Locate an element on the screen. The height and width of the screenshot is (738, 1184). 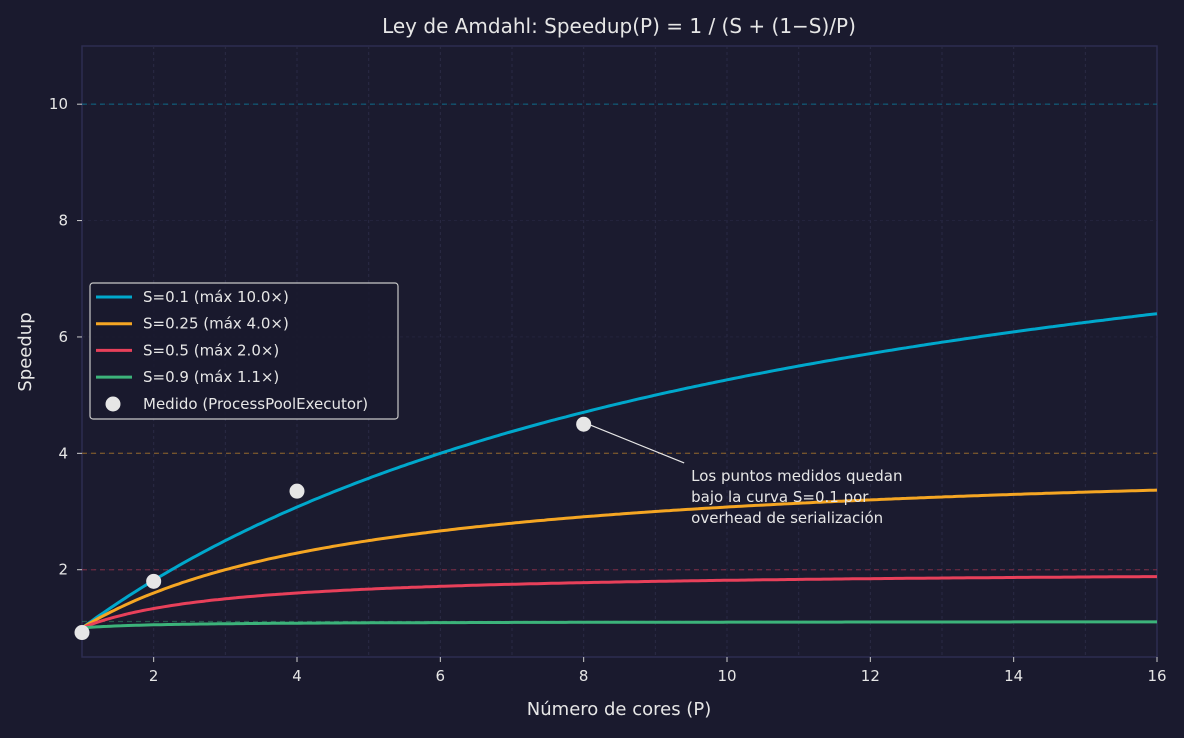
x-tick-label: 14 is located at coordinates (1013, 676).